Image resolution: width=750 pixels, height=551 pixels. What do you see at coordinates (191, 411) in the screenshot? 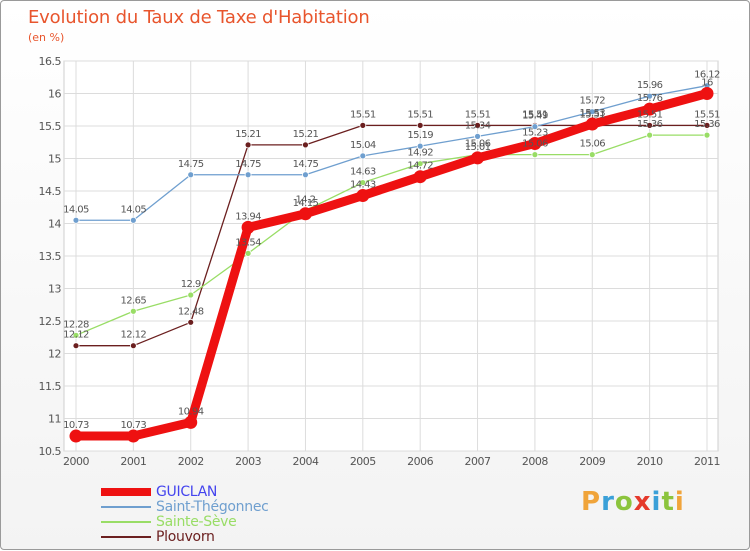
I see `data-label: 10.94` at bounding box center [191, 411].